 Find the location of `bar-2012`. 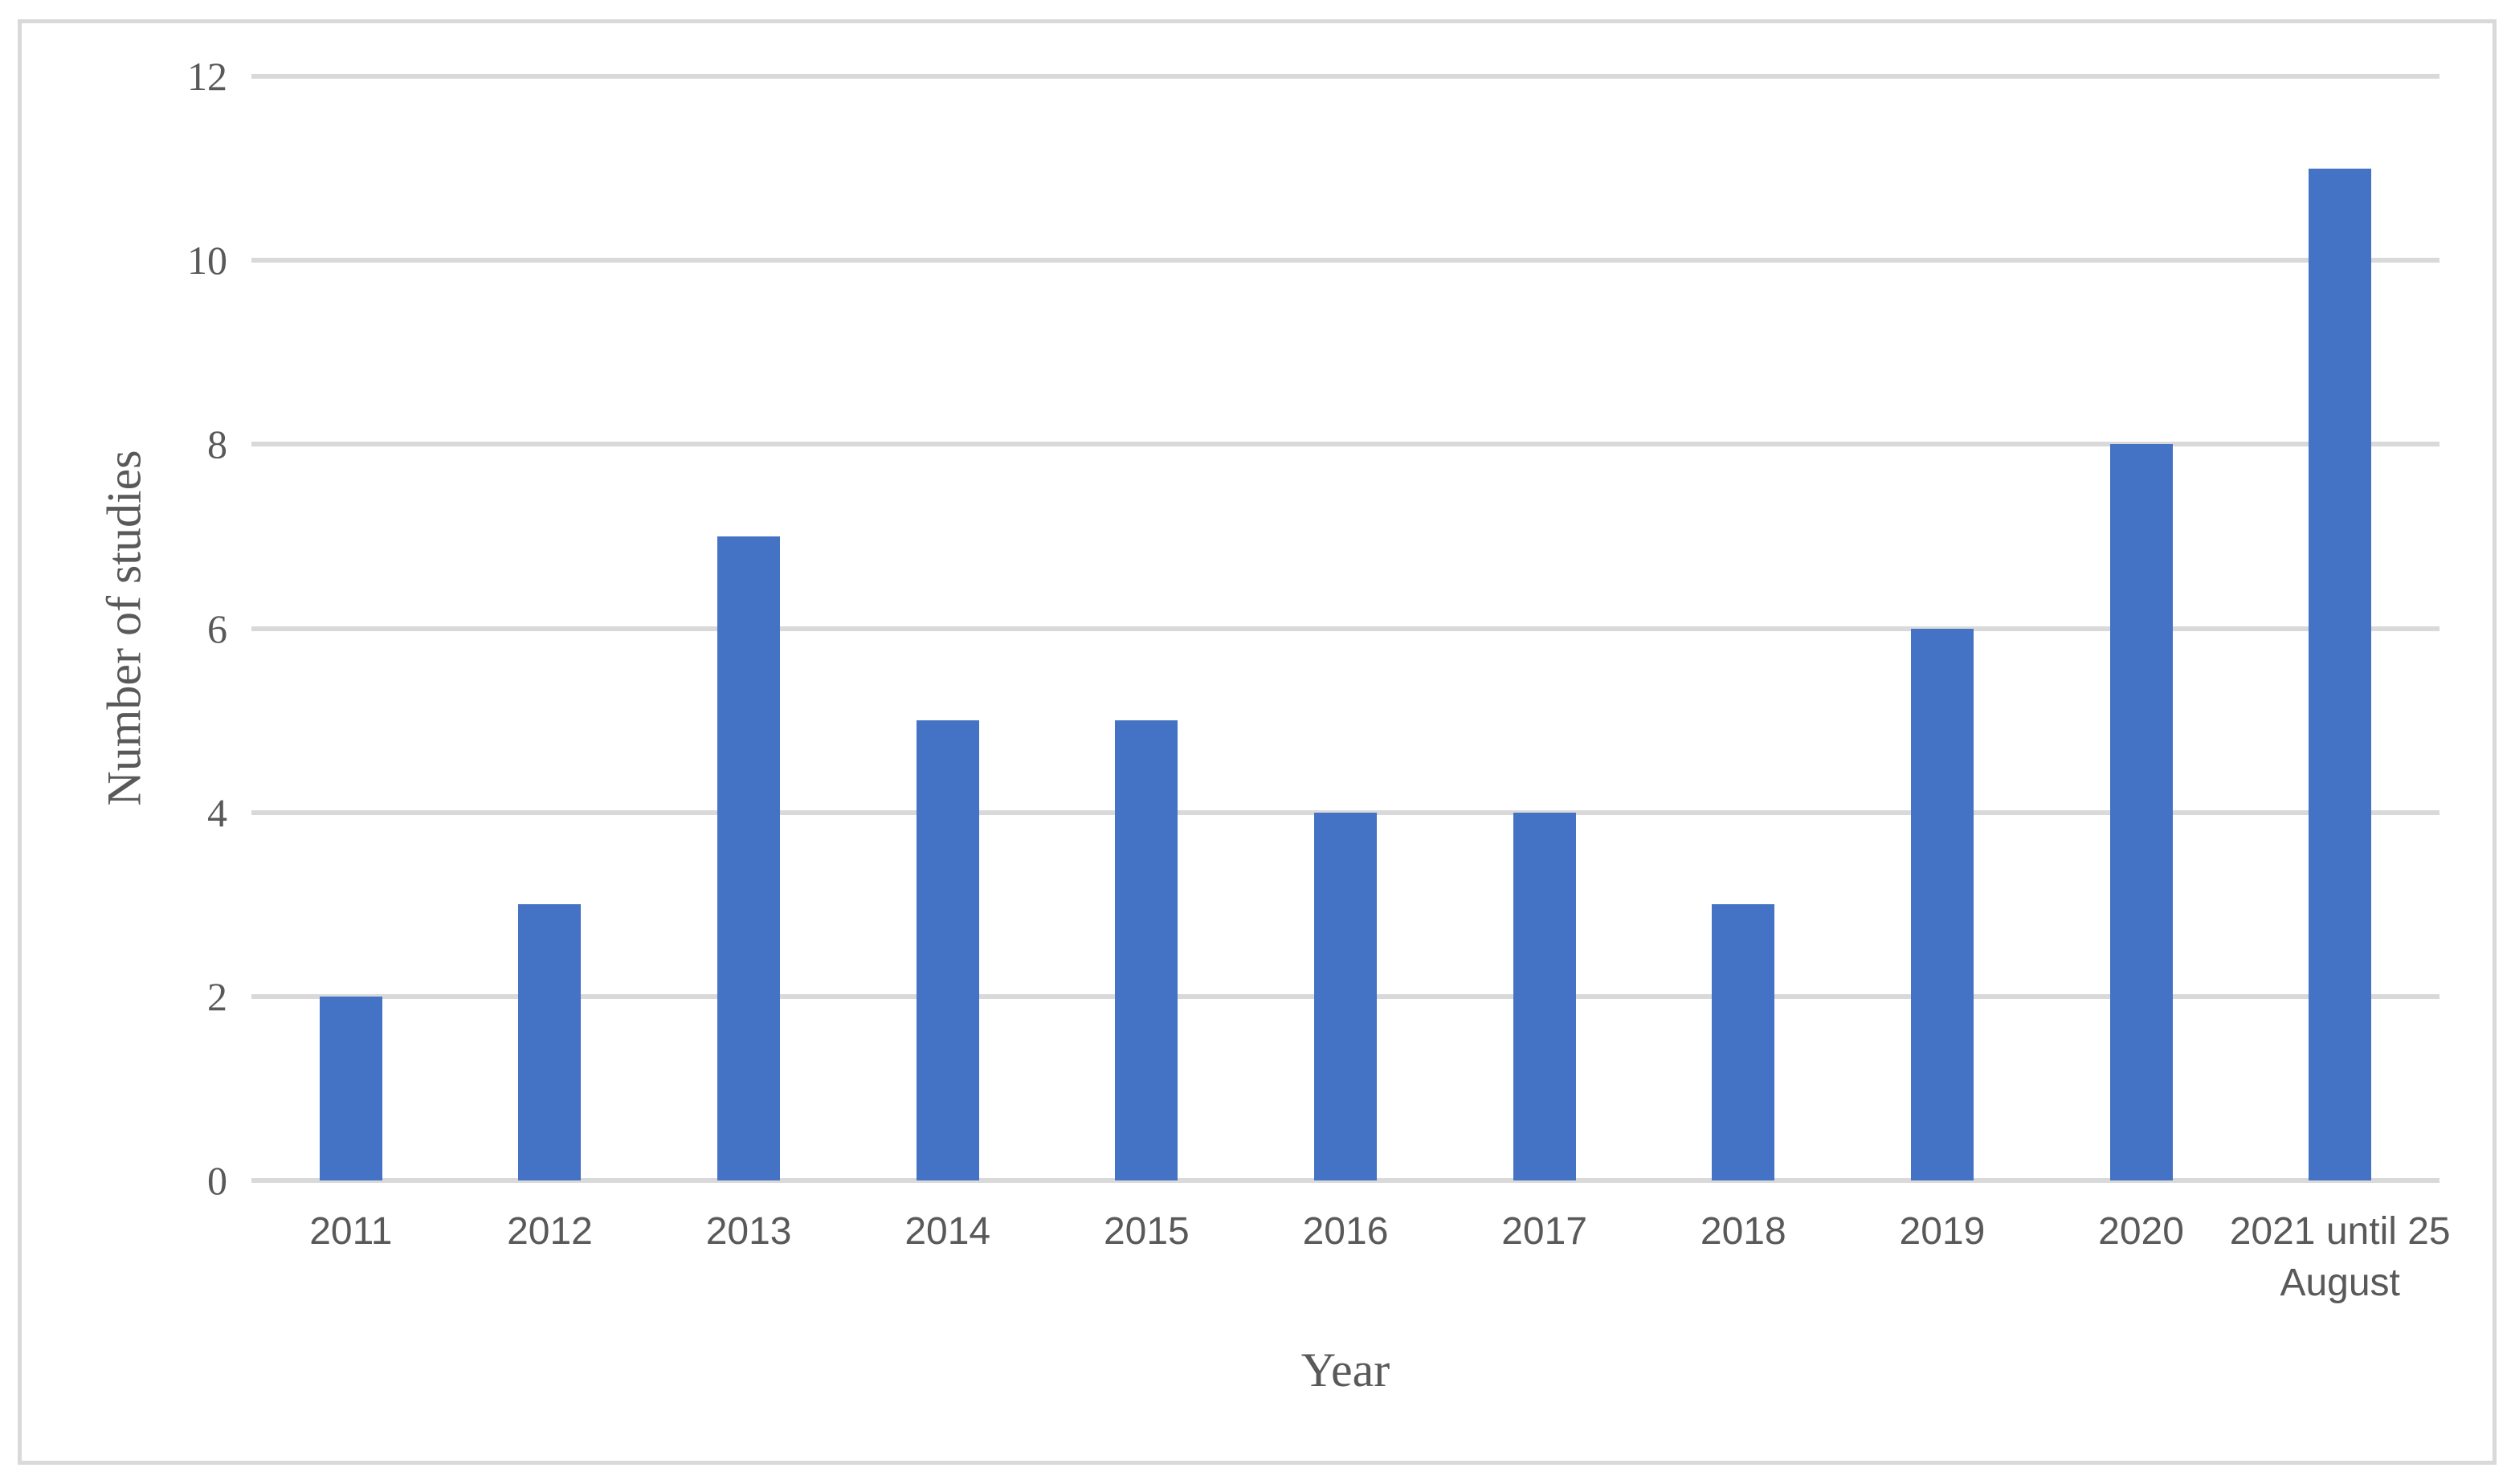

bar-2012 is located at coordinates (550, 1042).